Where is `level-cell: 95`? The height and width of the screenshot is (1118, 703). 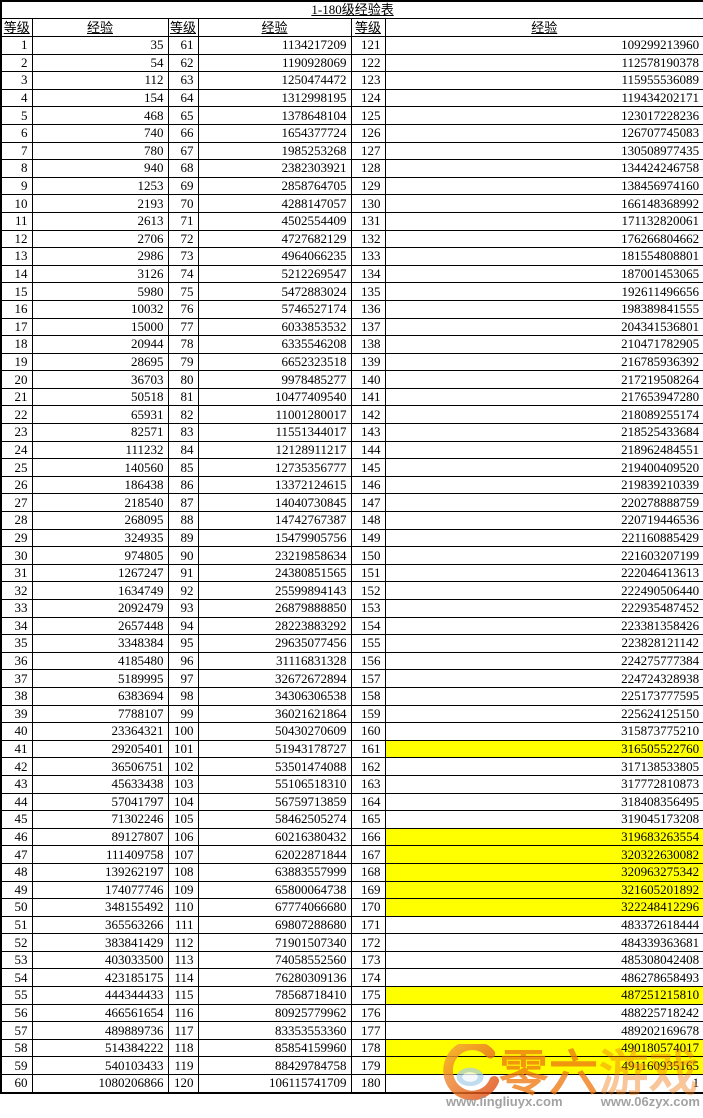 level-cell: 95 is located at coordinates (183, 643).